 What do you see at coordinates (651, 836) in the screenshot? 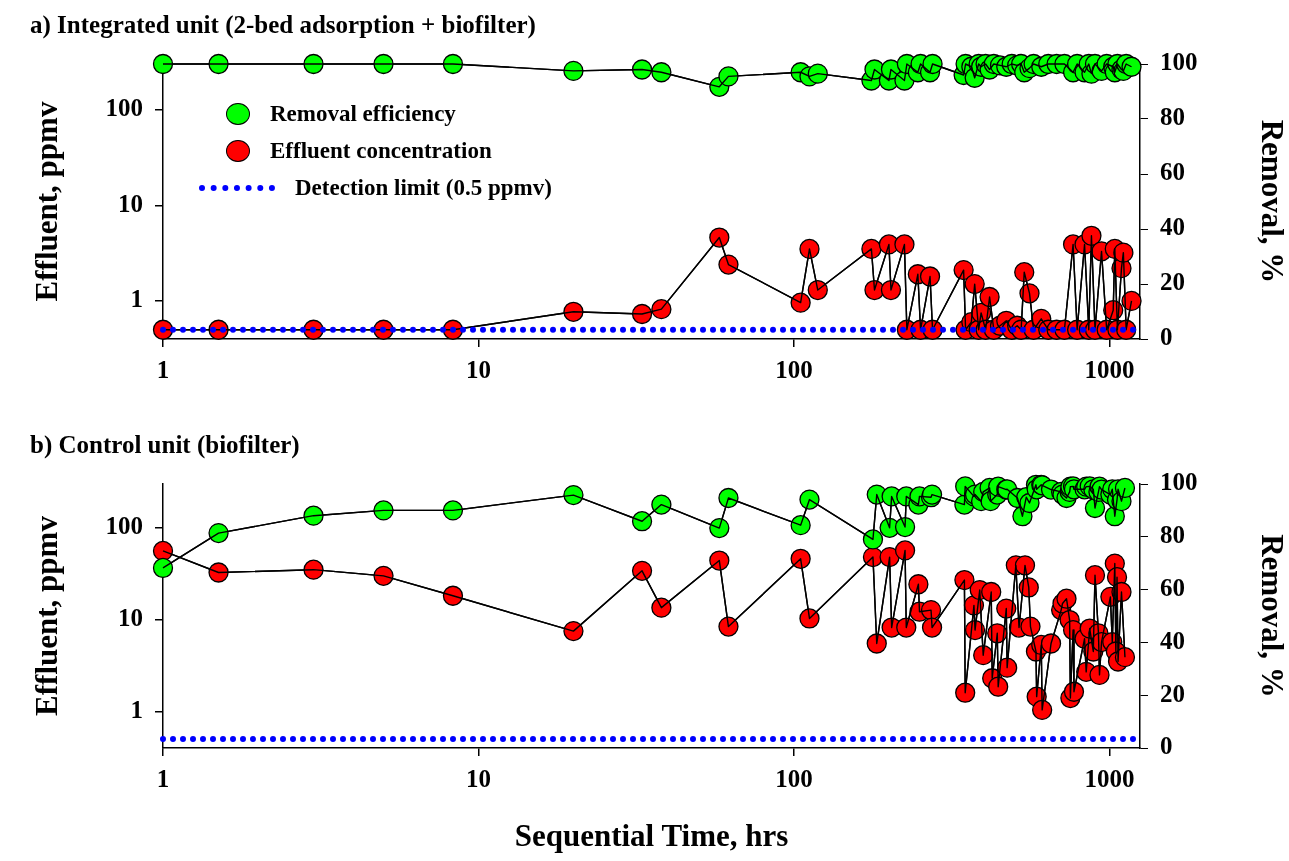
I see `x-axis-title: Sequential Time, hrs` at bounding box center [651, 836].